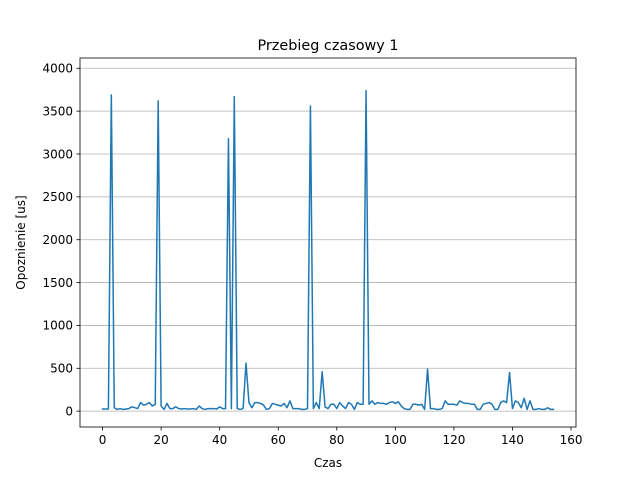  I want to click on chart-title: Przebieg czasowy 1, so click(327, 46).